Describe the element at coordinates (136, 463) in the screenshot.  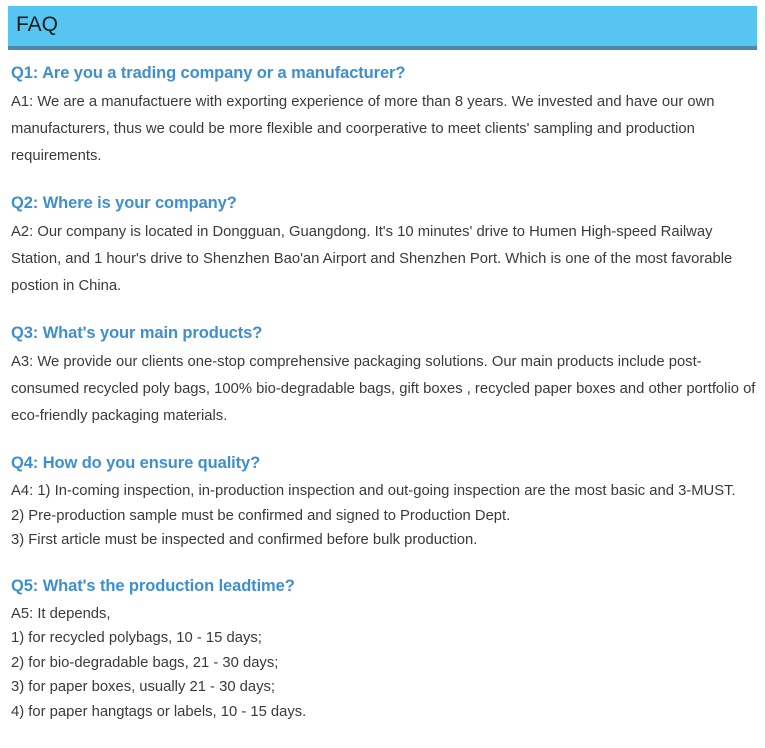
I see `faq-question-q4: Q4: How do you ensure quality?` at that location.